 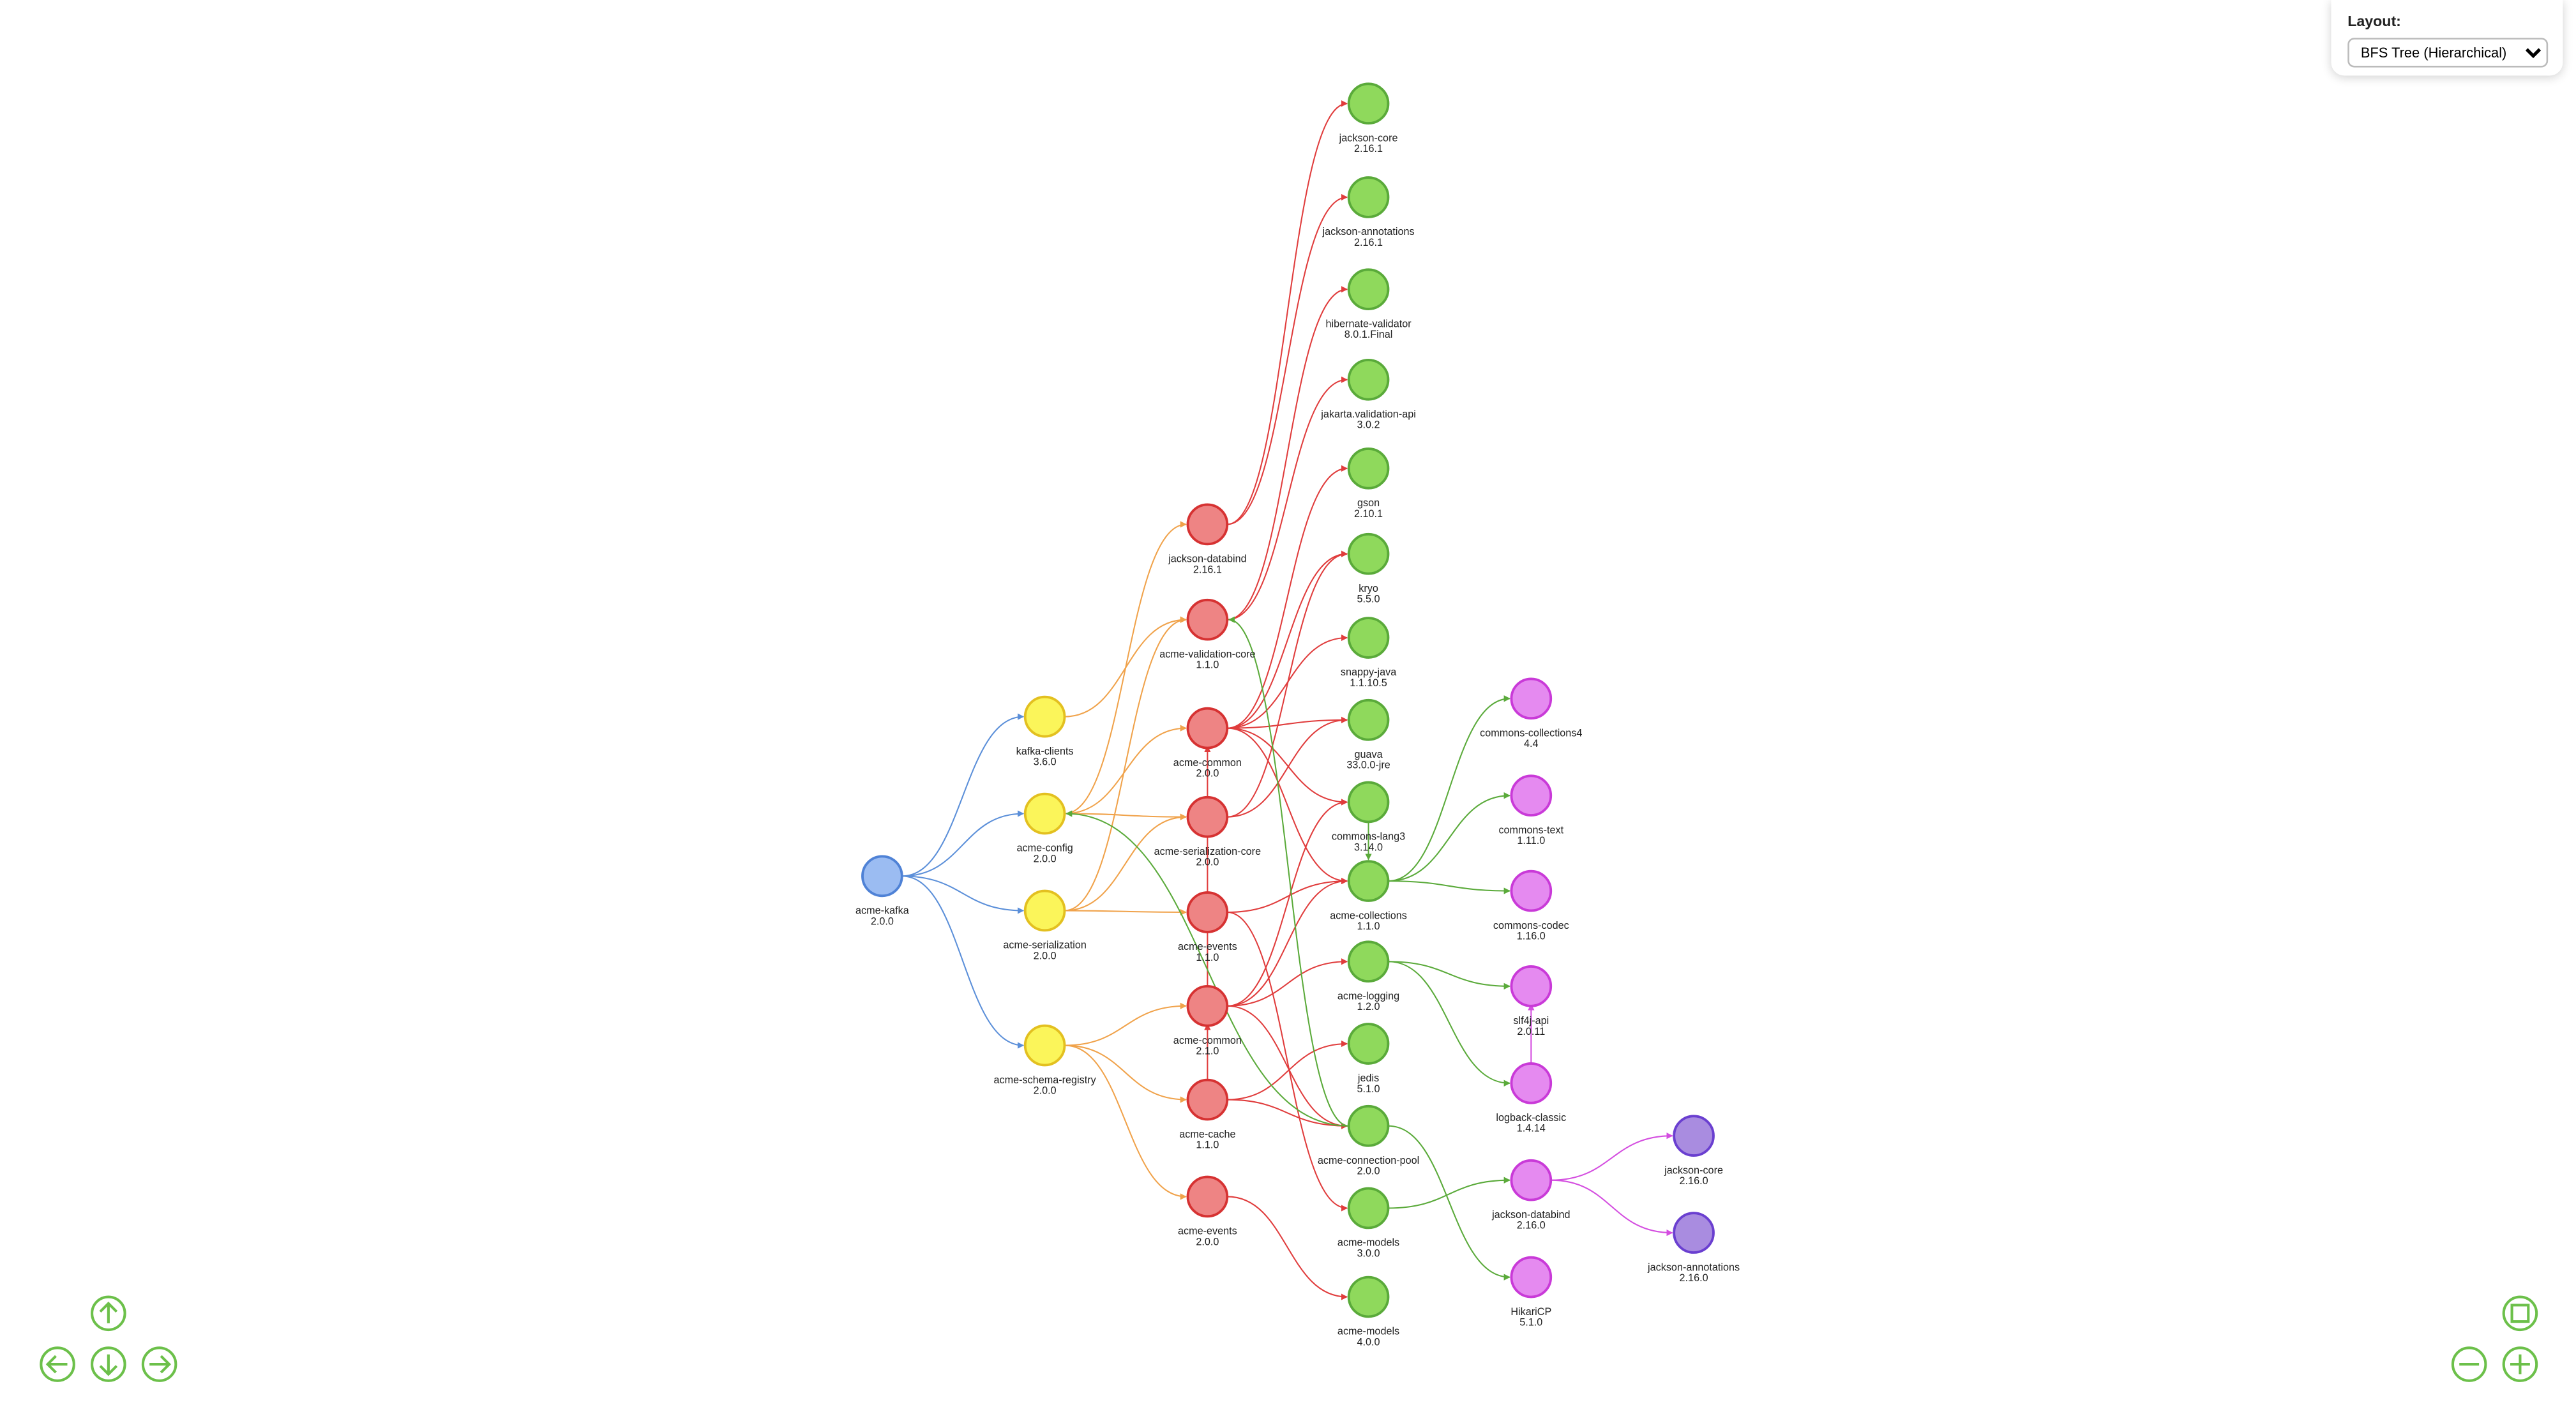 I want to click on node-label: acme-serialization, so click(x=1045, y=946).